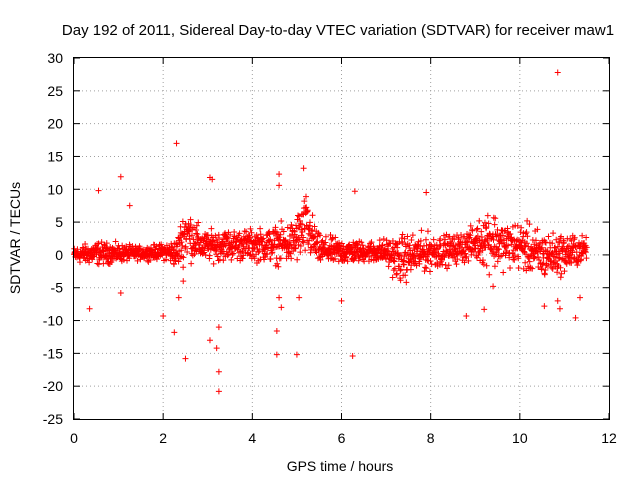  Describe the element at coordinates (59, 222) in the screenshot. I see `y-tick-label: 5` at that location.